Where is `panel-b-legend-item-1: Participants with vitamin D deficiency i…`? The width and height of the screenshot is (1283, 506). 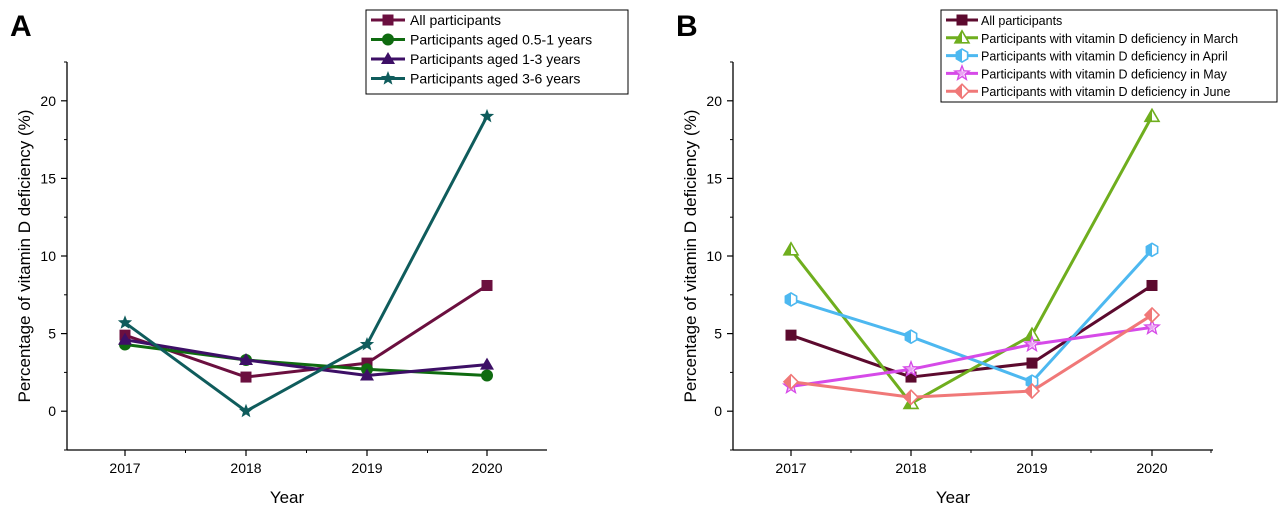
panel-b-legend-item-1: Participants with vitamin D deficiency i… is located at coordinates (1092, 37).